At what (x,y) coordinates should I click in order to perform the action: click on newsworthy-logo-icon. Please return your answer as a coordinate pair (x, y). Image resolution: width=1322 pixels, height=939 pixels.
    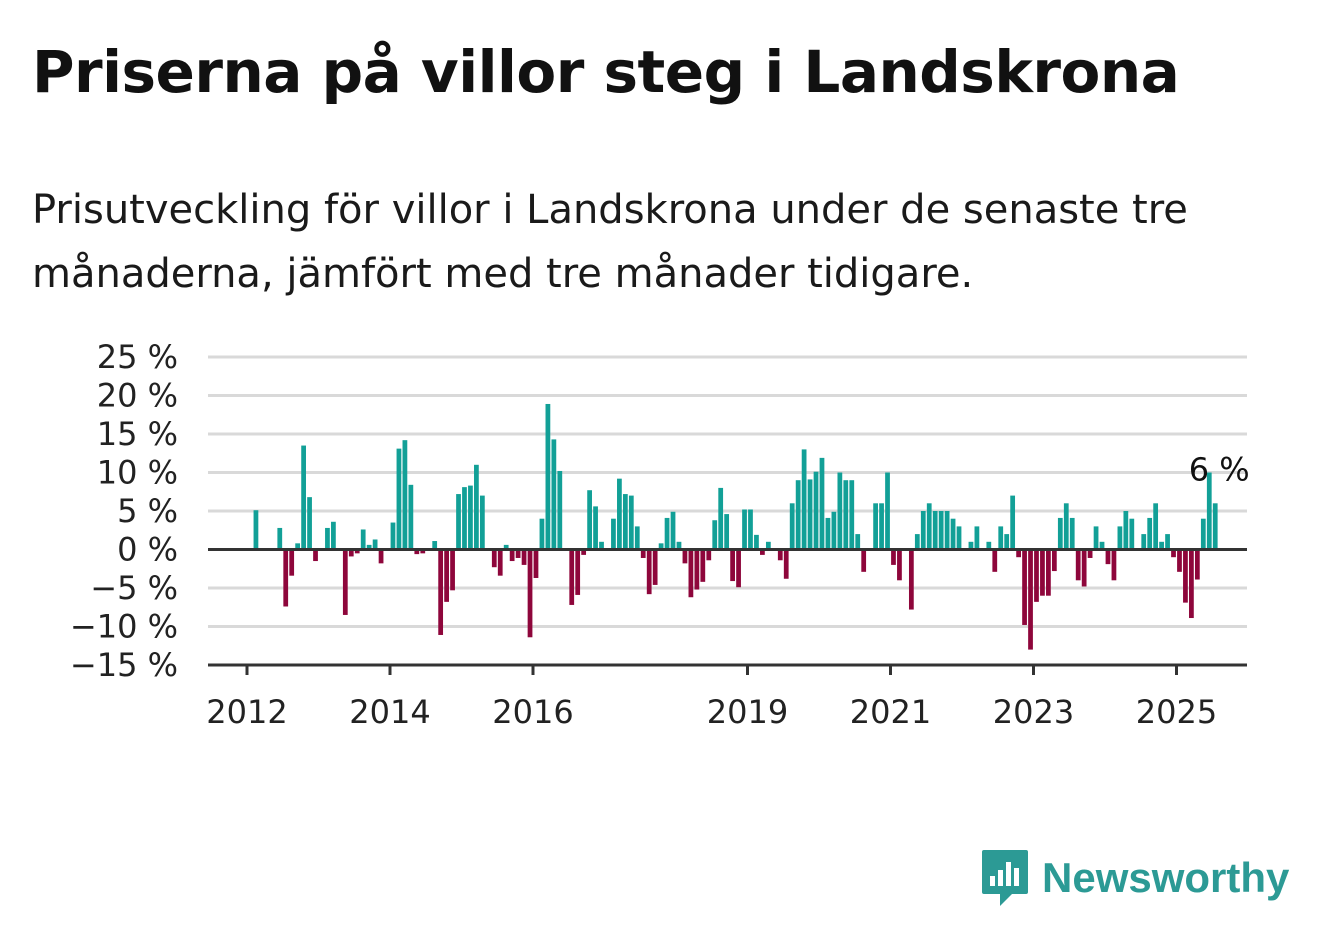
    Looking at the image, I should click on (1005, 878).